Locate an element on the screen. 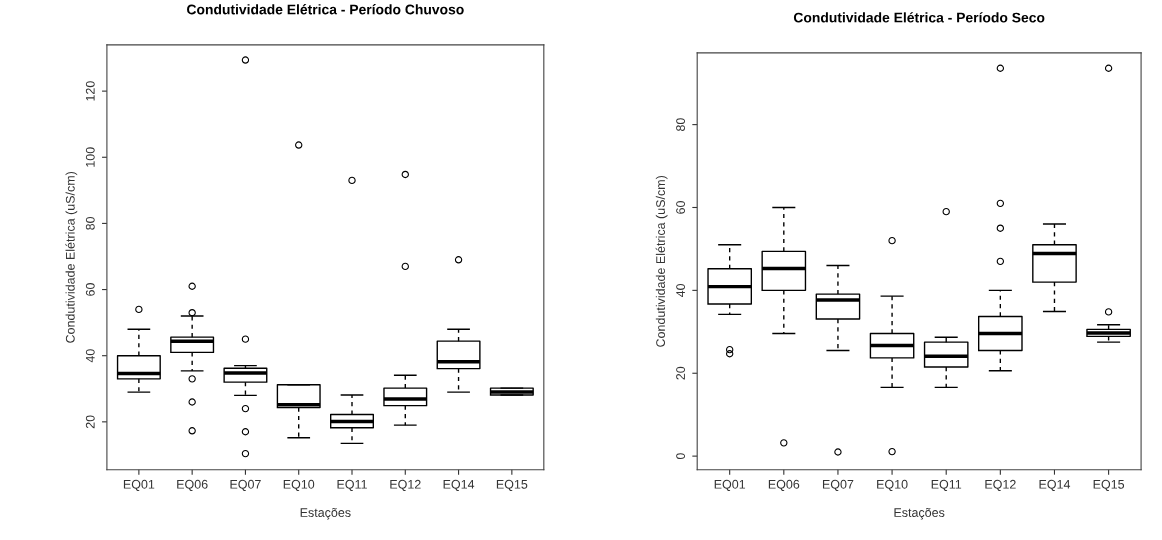 The width and height of the screenshot is (1162, 540). y-tick-label: 0 is located at coordinates (681, 456).